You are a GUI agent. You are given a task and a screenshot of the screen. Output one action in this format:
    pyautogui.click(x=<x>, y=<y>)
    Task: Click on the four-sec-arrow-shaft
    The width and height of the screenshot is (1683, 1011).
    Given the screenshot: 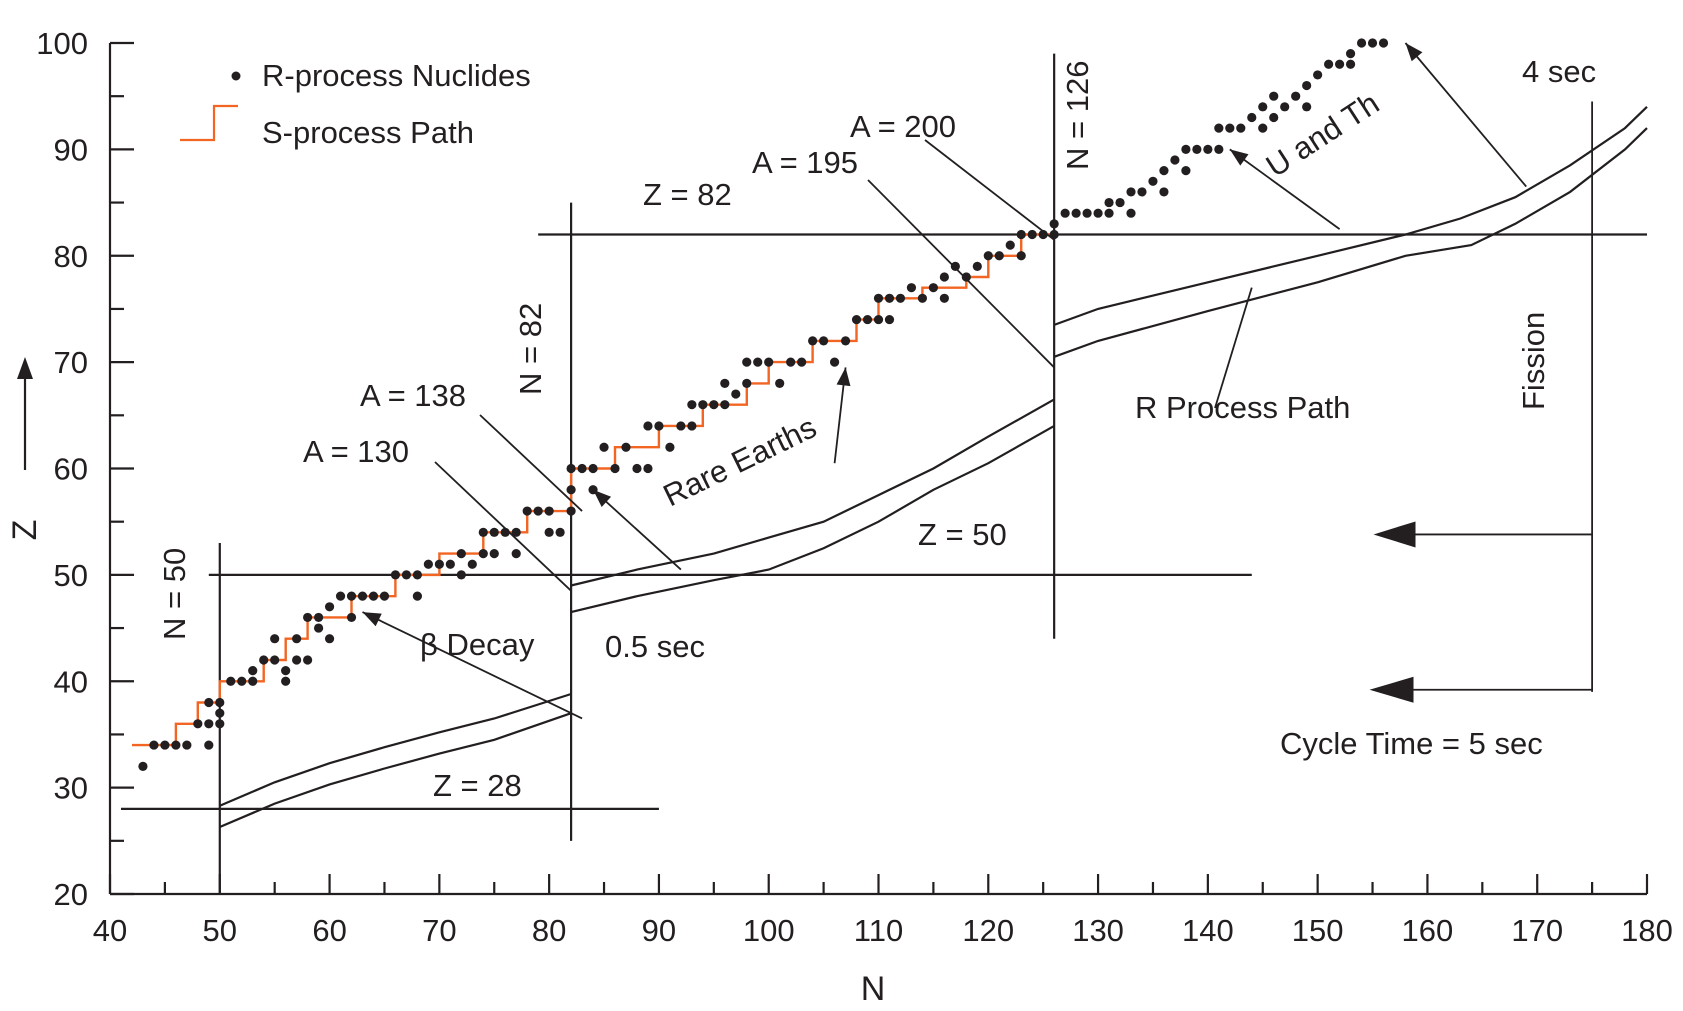 What is the action you would take?
    pyautogui.click(x=1465, y=115)
    